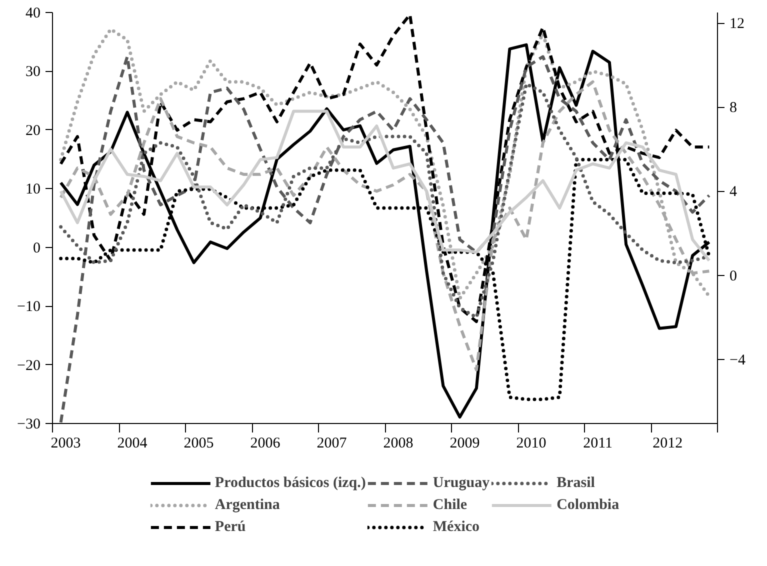 This screenshot has height=566, width=767. Describe the element at coordinates (588, 505) in the screenshot. I see `legend-label: Colombia` at that location.